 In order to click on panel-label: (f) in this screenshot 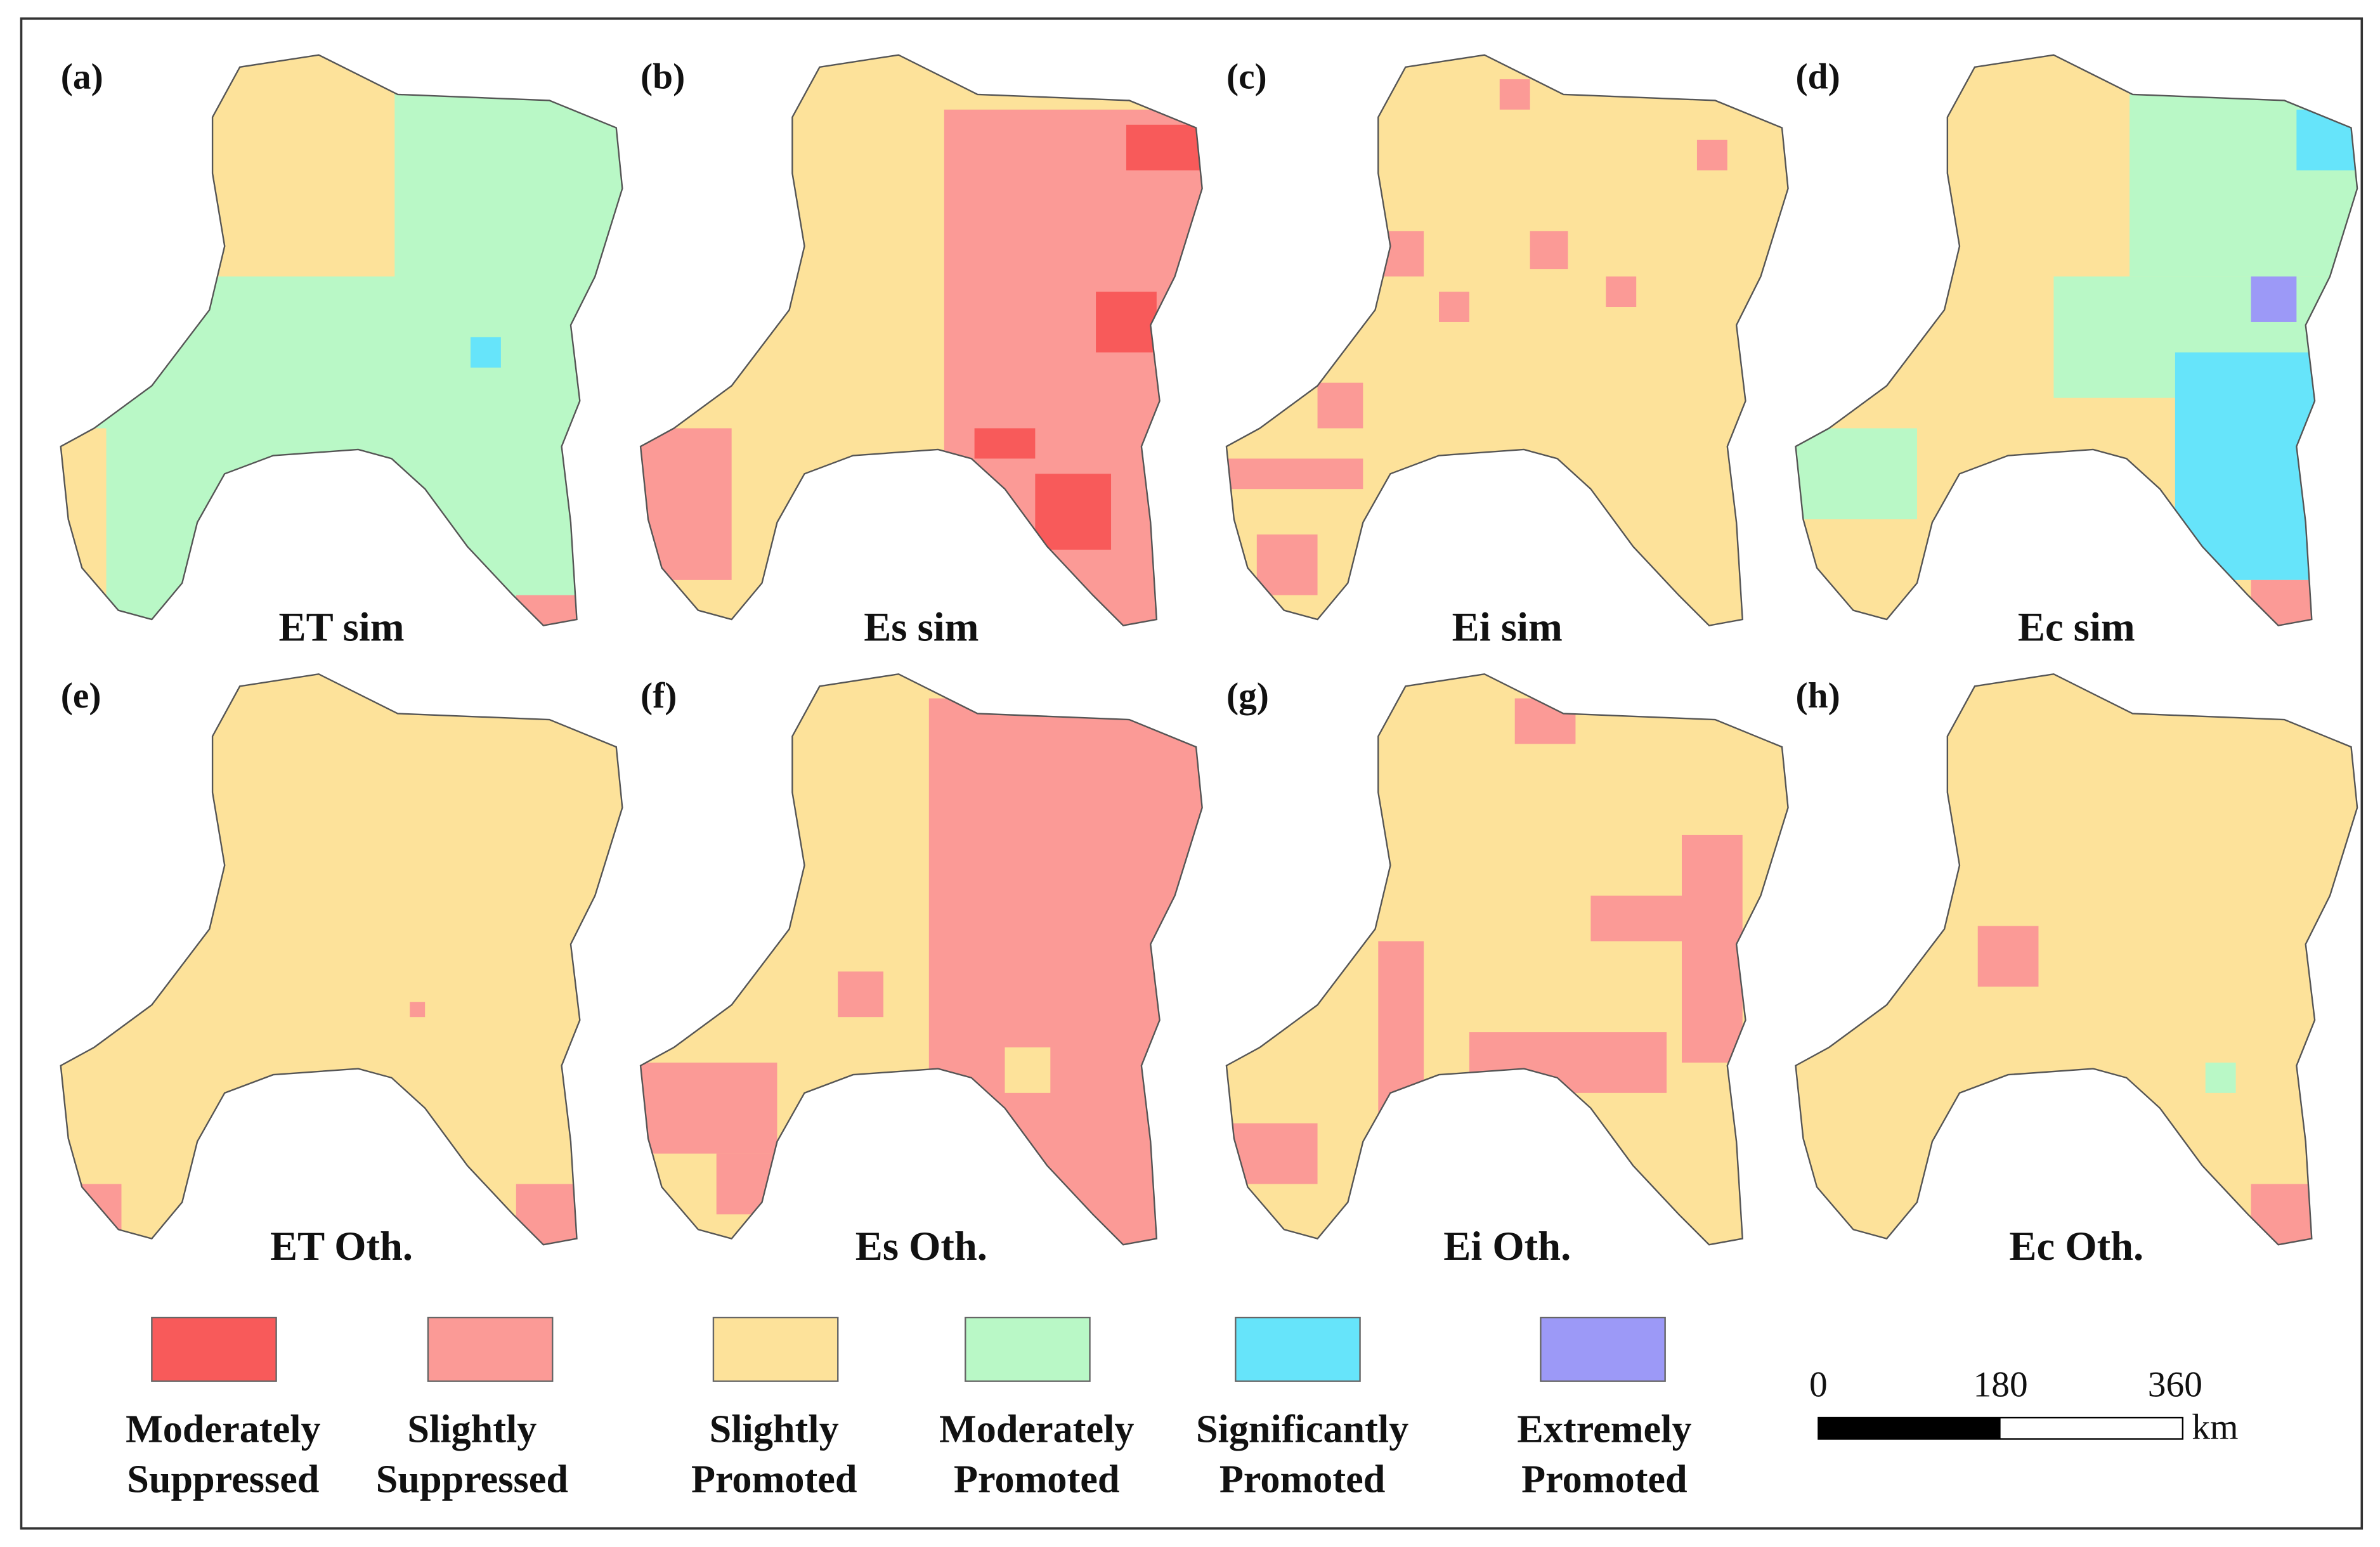, I will do `click(659, 696)`.